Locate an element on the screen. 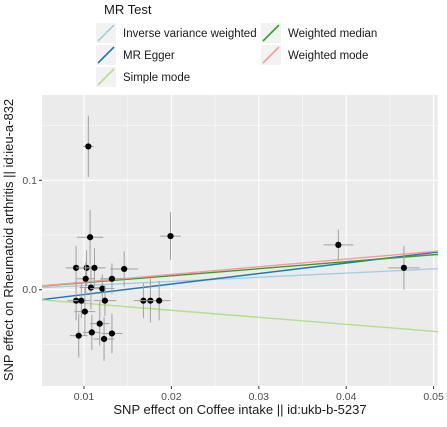  x-tick-label: 0.01 is located at coordinates (84, 397).